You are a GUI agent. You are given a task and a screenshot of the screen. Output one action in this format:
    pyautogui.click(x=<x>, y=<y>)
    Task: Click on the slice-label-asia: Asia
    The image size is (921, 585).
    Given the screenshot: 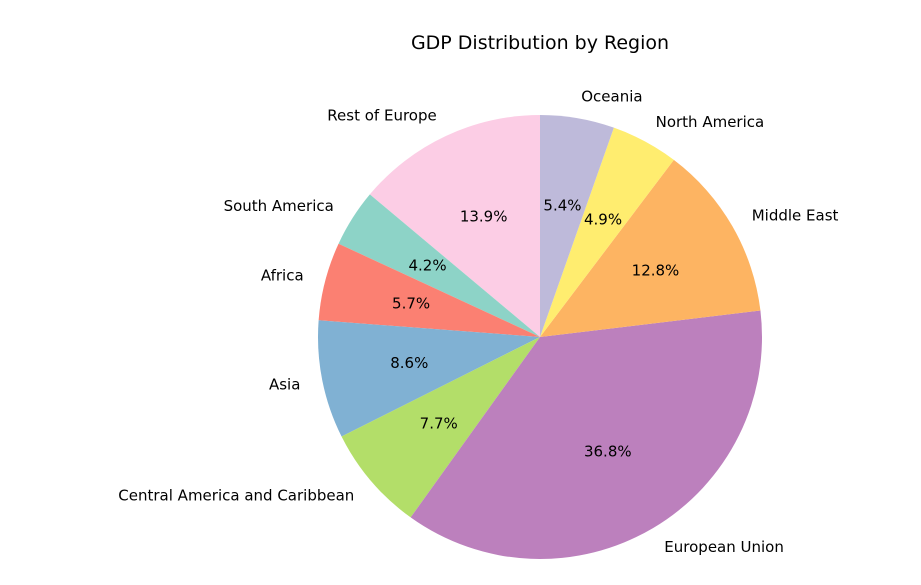 What is the action you would take?
    pyautogui.click(x=284, y=384)
    